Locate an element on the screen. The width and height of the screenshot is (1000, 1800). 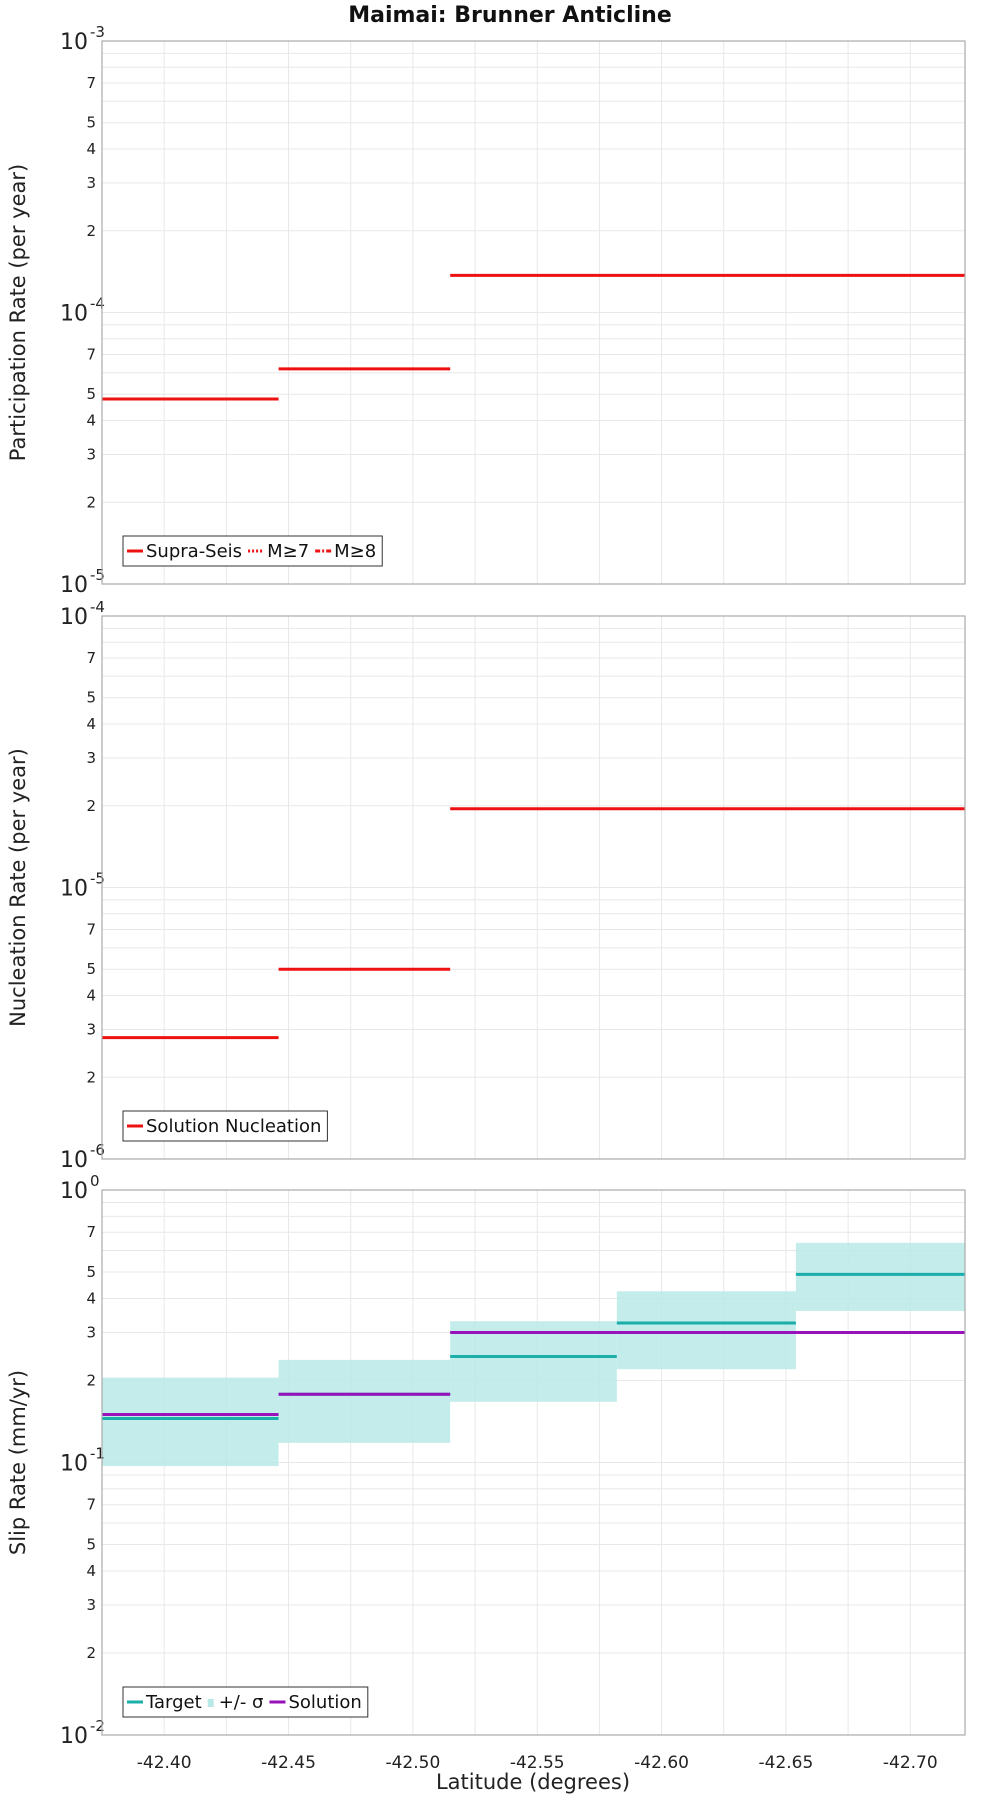
legend: Supra-Seis M≥7 M≥8 is located at coordinates (252, 551).